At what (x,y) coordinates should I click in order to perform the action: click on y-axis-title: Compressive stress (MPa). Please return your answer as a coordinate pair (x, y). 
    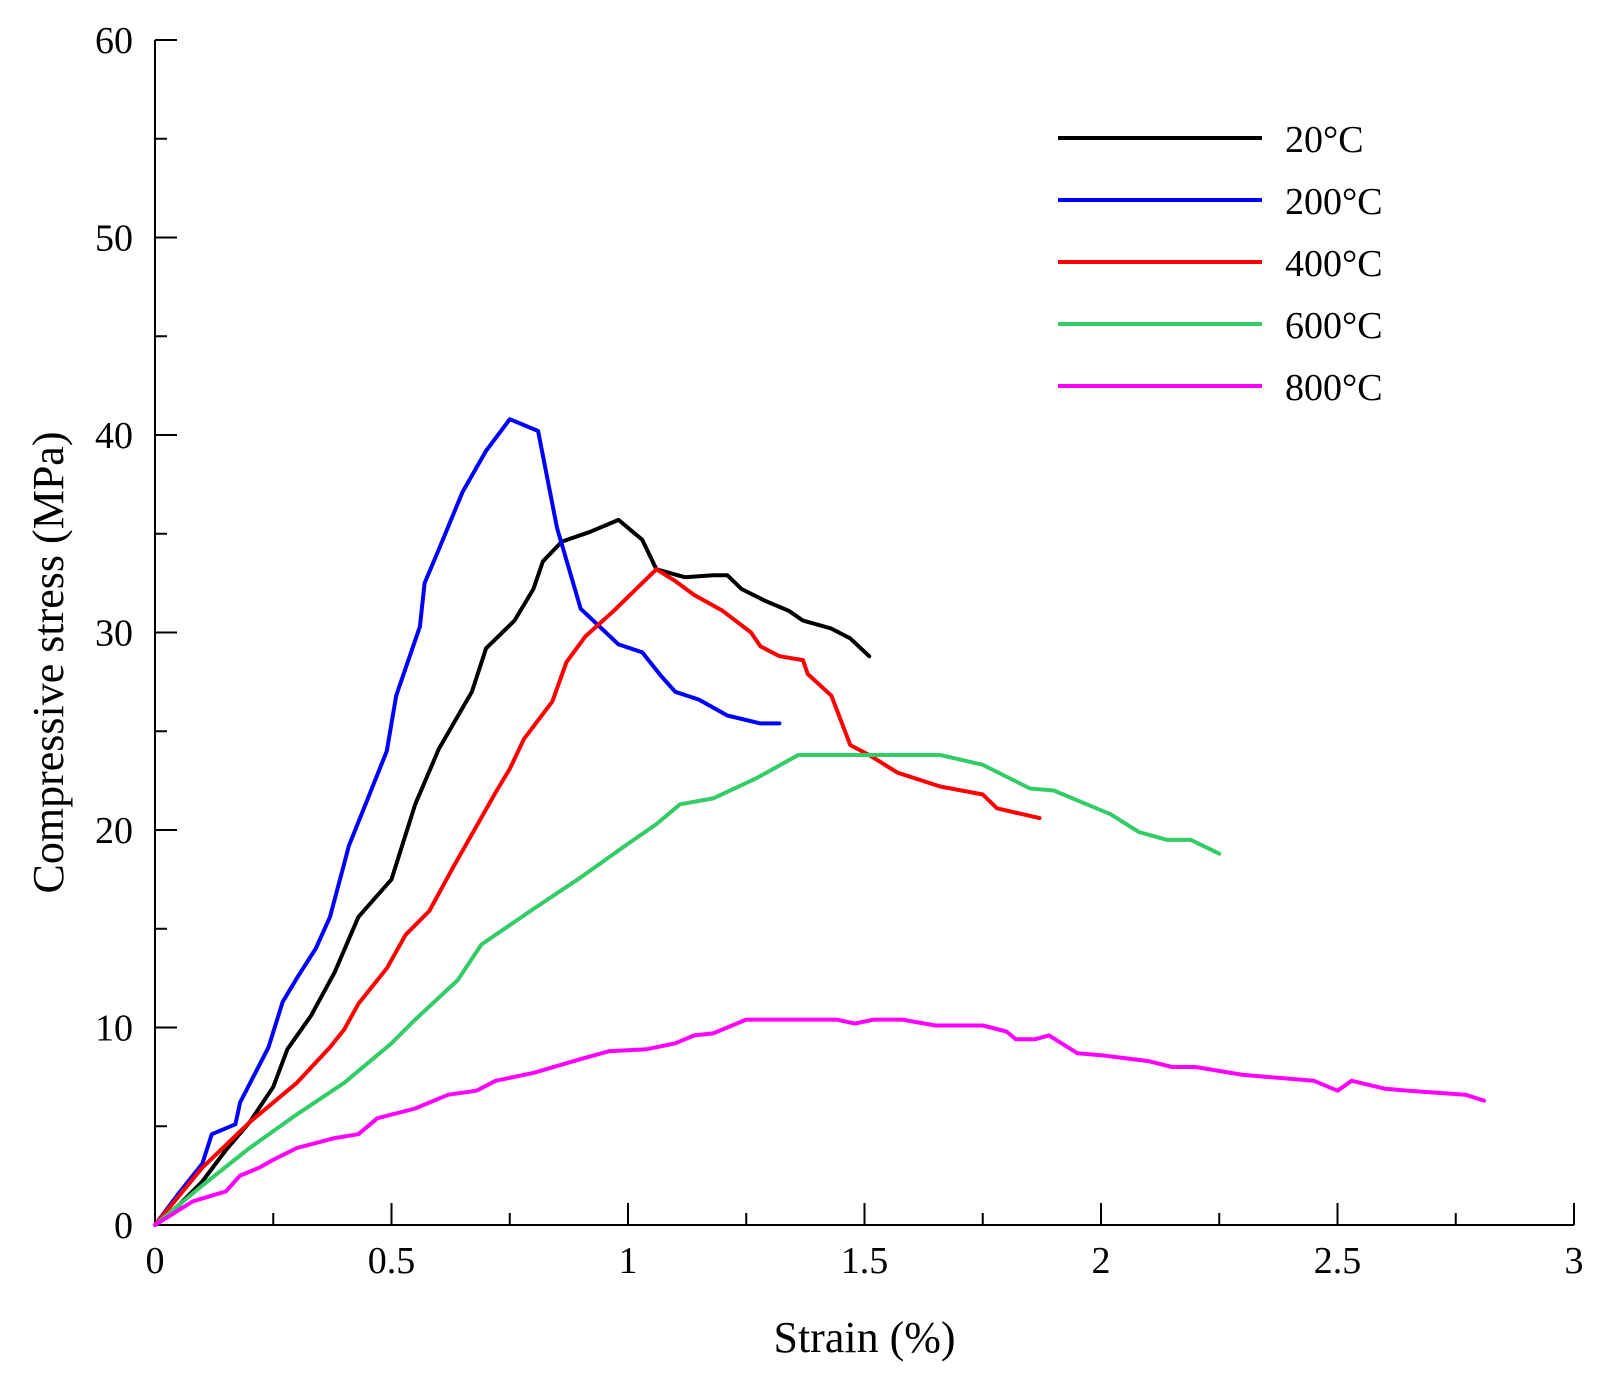
    Looking at the image, I should click on (48, 663).